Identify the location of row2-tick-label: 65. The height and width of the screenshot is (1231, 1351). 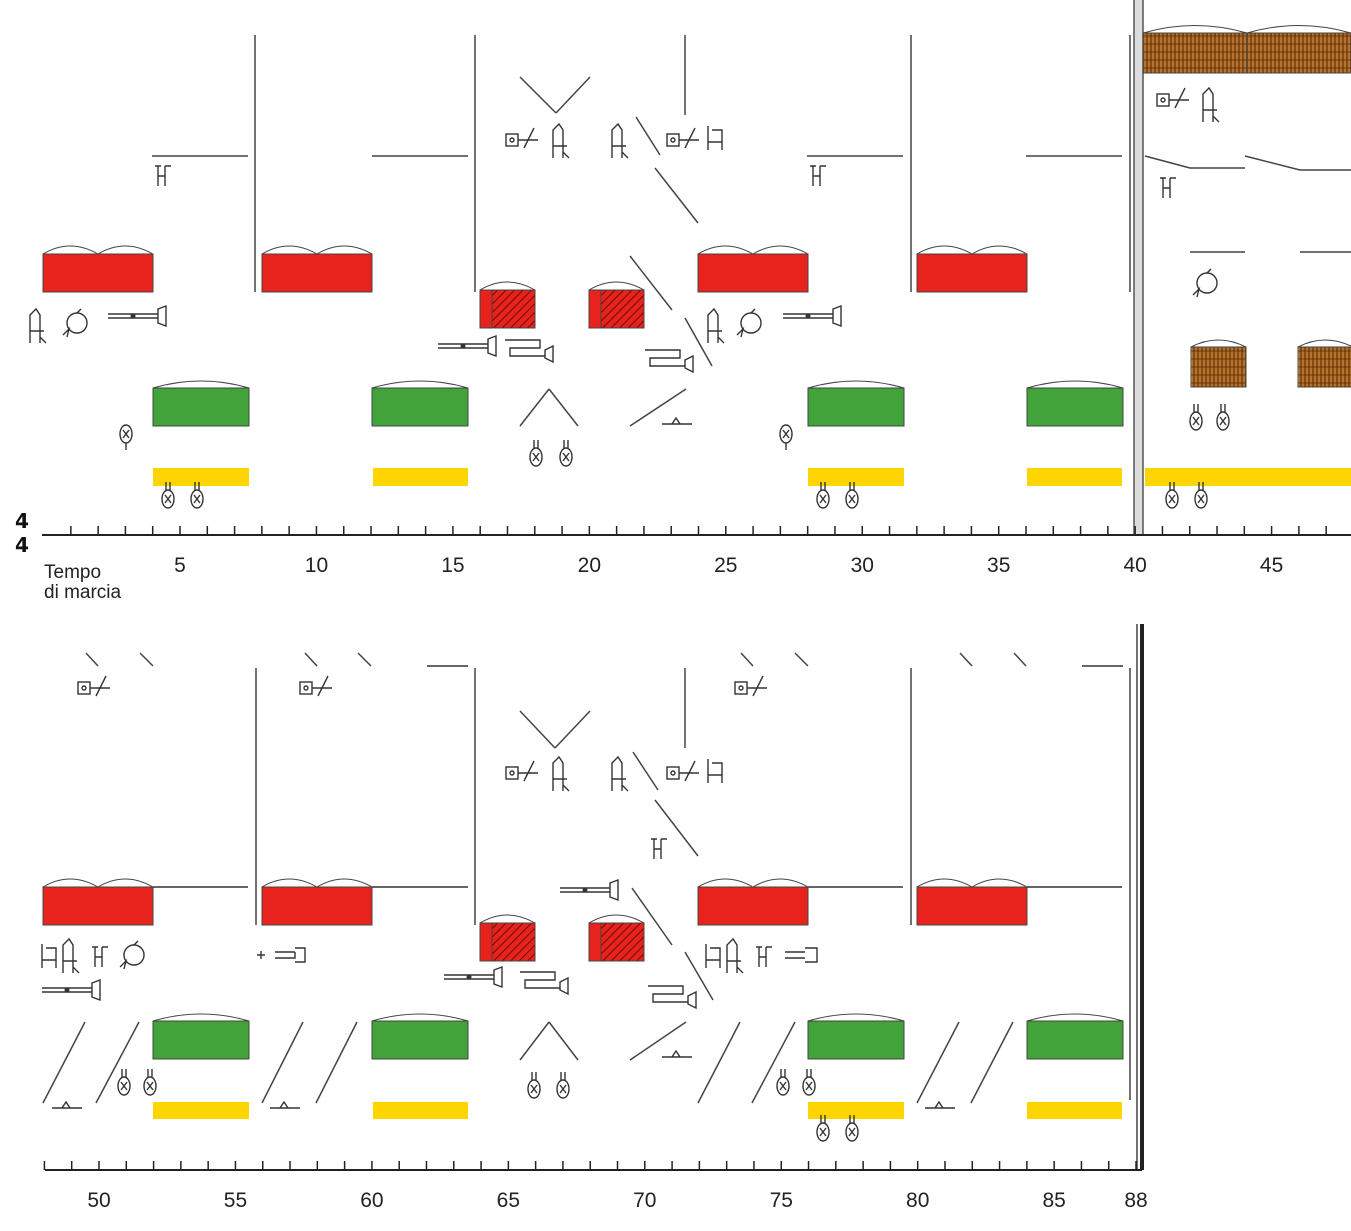
(508, 1200).